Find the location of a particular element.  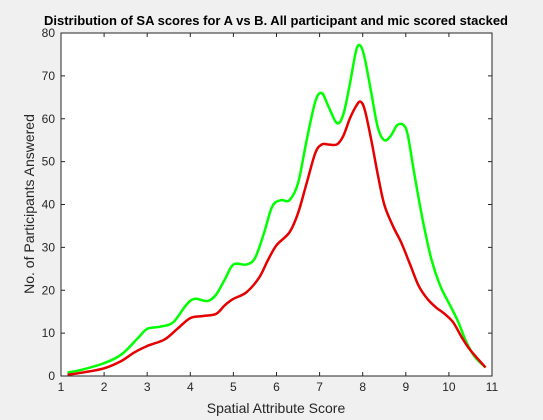

y-tick-label: 80 is located at coordinates (49, 33).